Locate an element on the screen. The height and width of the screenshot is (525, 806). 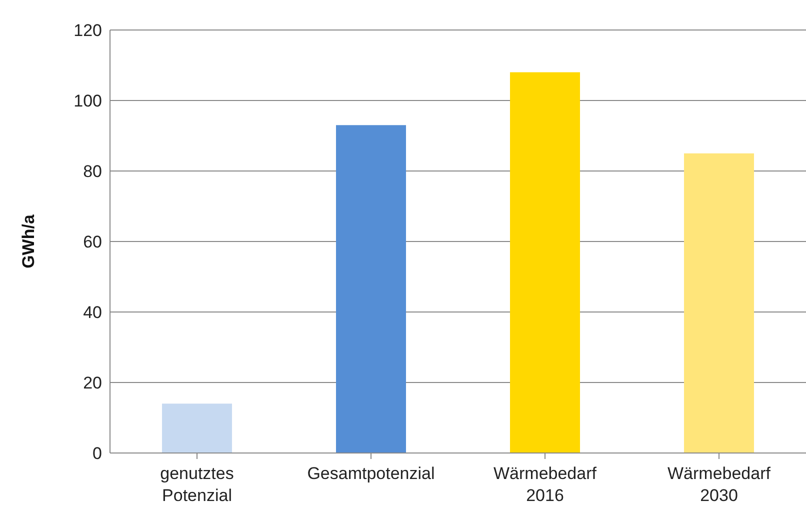
y-tick-label: 0 is located at coordinates (97, 454).